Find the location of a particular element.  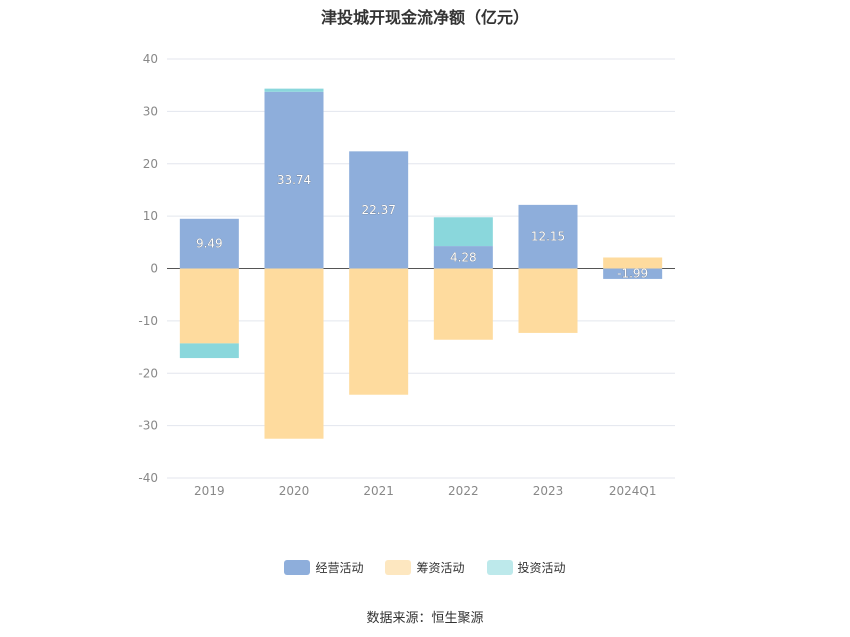

data-label: -1.99 is located at coordinates (632, 274).